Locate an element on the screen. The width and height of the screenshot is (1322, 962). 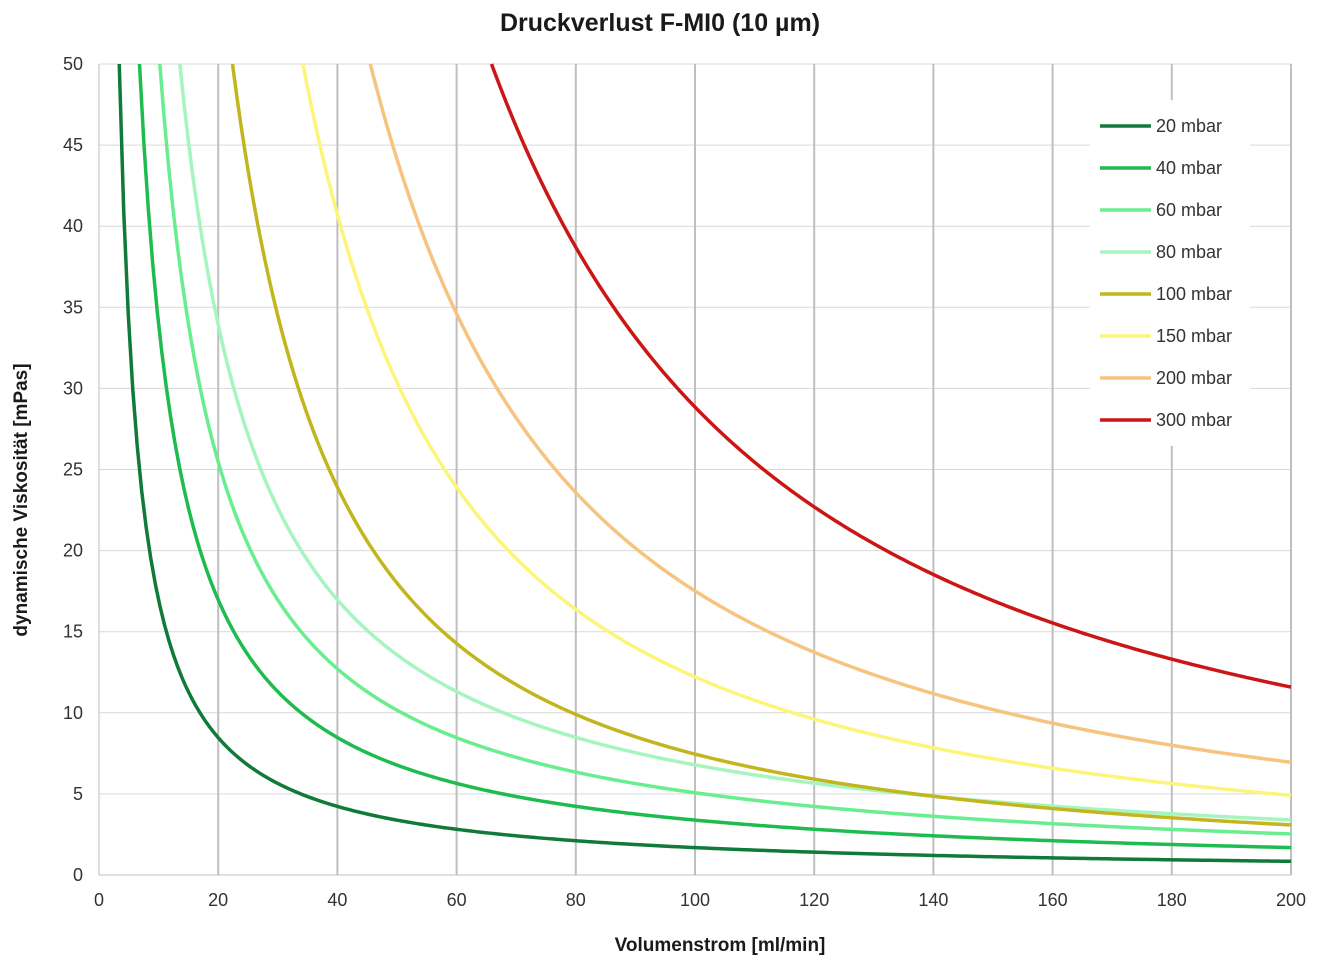
legend-label: 150 mbar is located at coordinates (1194, 336).